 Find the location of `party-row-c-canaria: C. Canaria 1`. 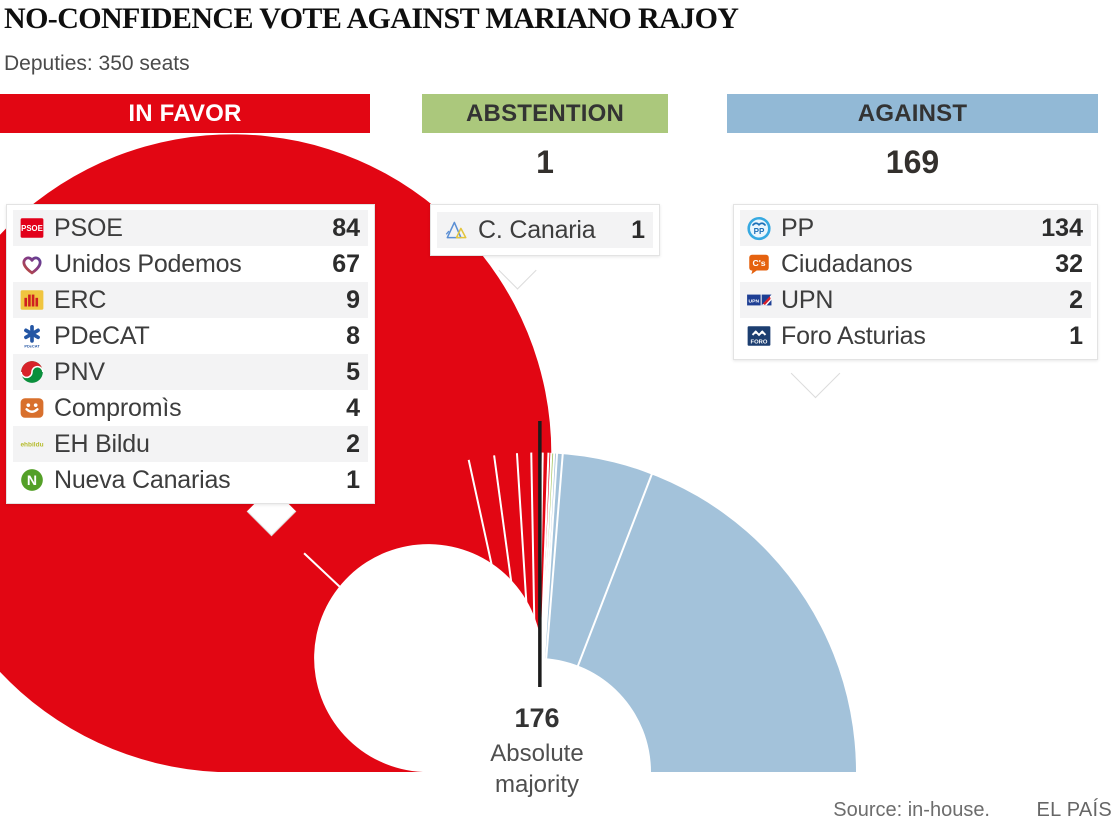

party-row-c-canaria: C. Canaria 1 is located at coordinates (545, 230).